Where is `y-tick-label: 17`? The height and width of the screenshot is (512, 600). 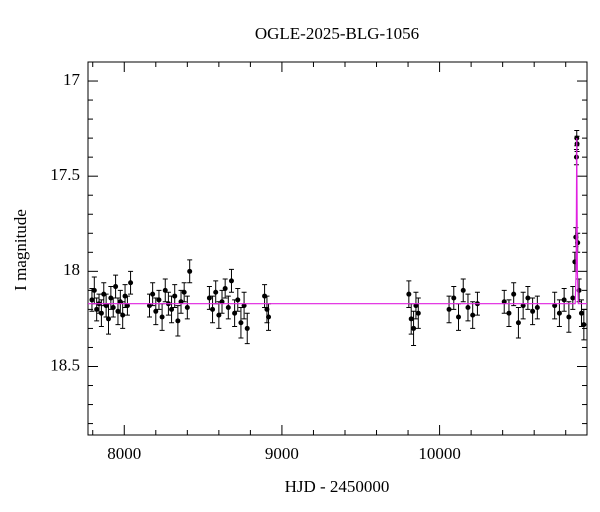 y-tick-label: 17 is located at coordinates (72, 79).